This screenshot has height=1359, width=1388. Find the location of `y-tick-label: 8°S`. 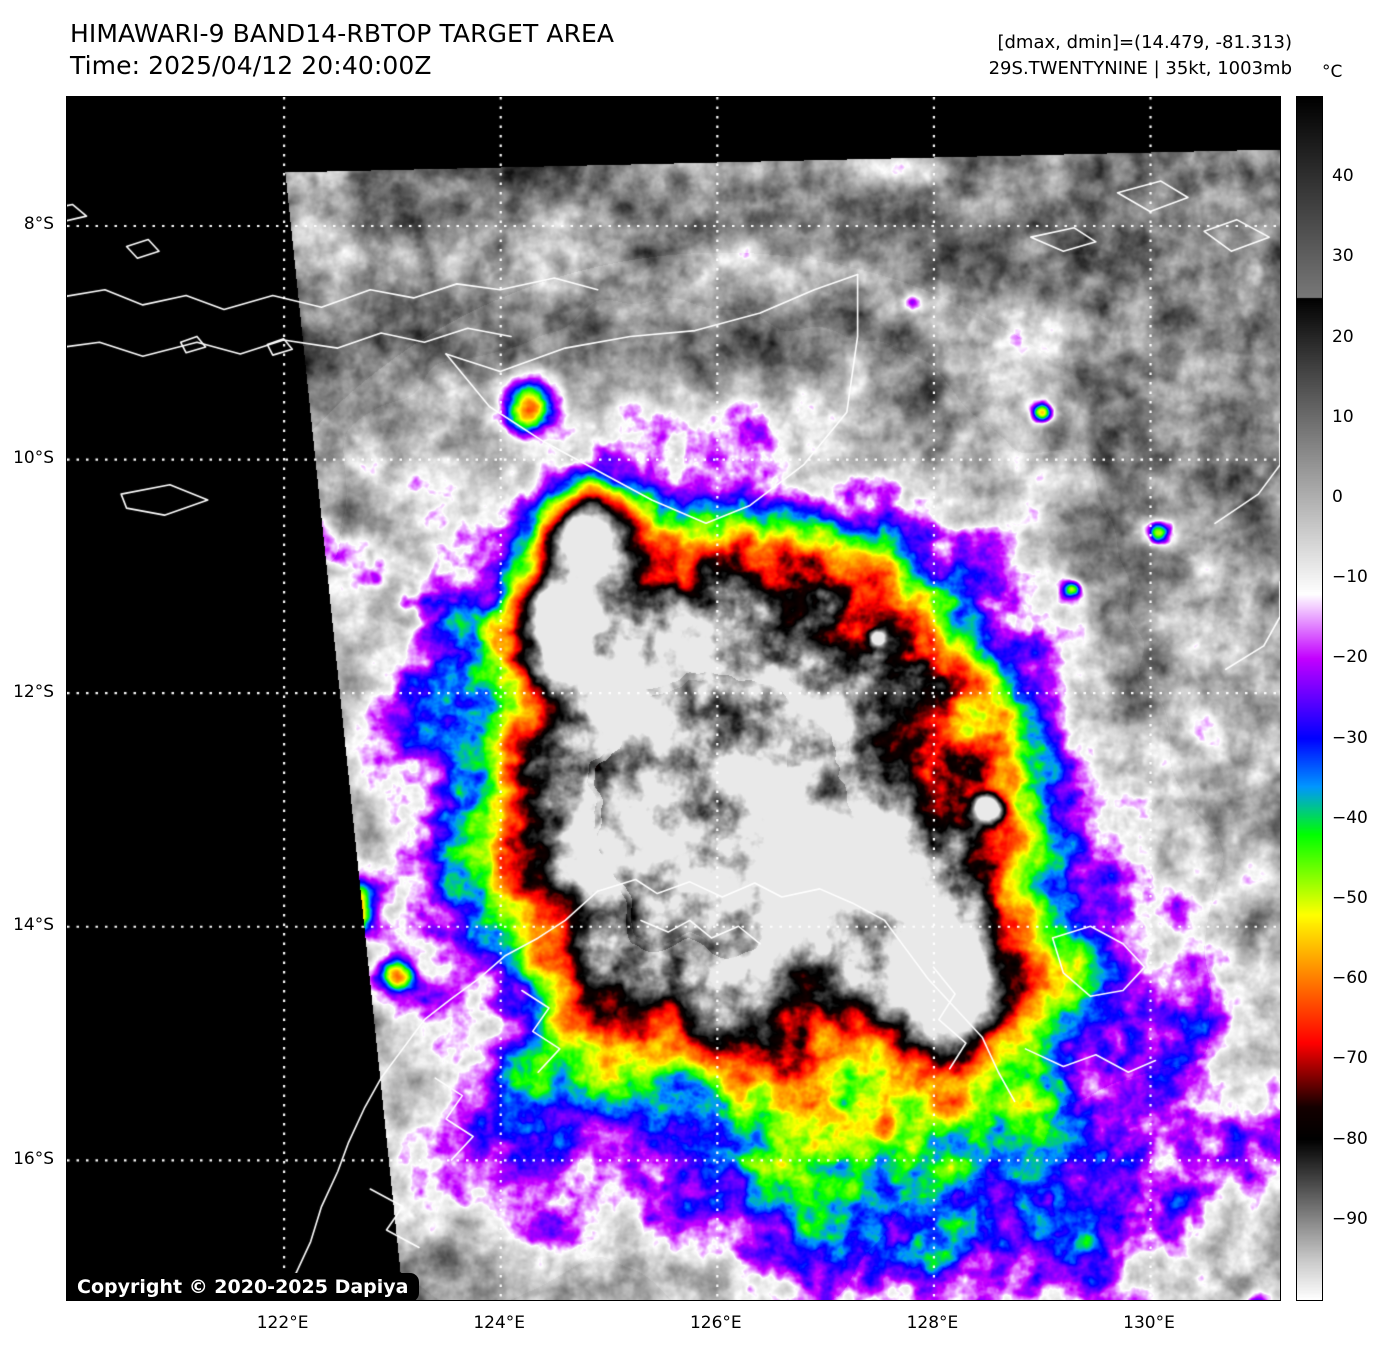

y-tick-label: 8°S is located at coordinates (38, 224).